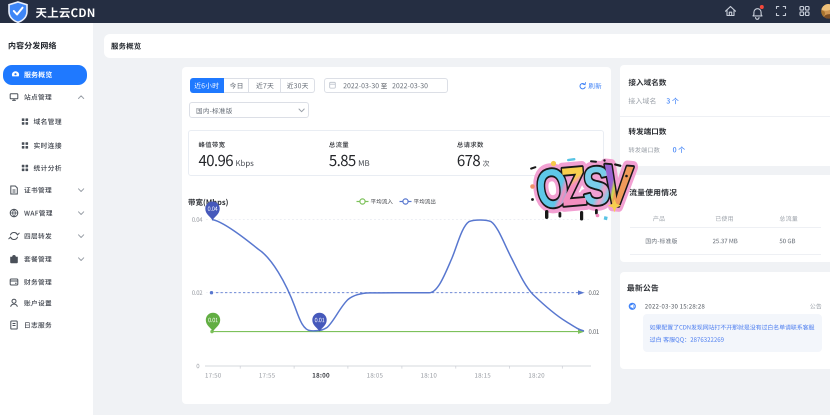  What do you see at coordinates (596, 187) in the screenshot?
I see `svg-text: S` at bounding box center [596, 187].